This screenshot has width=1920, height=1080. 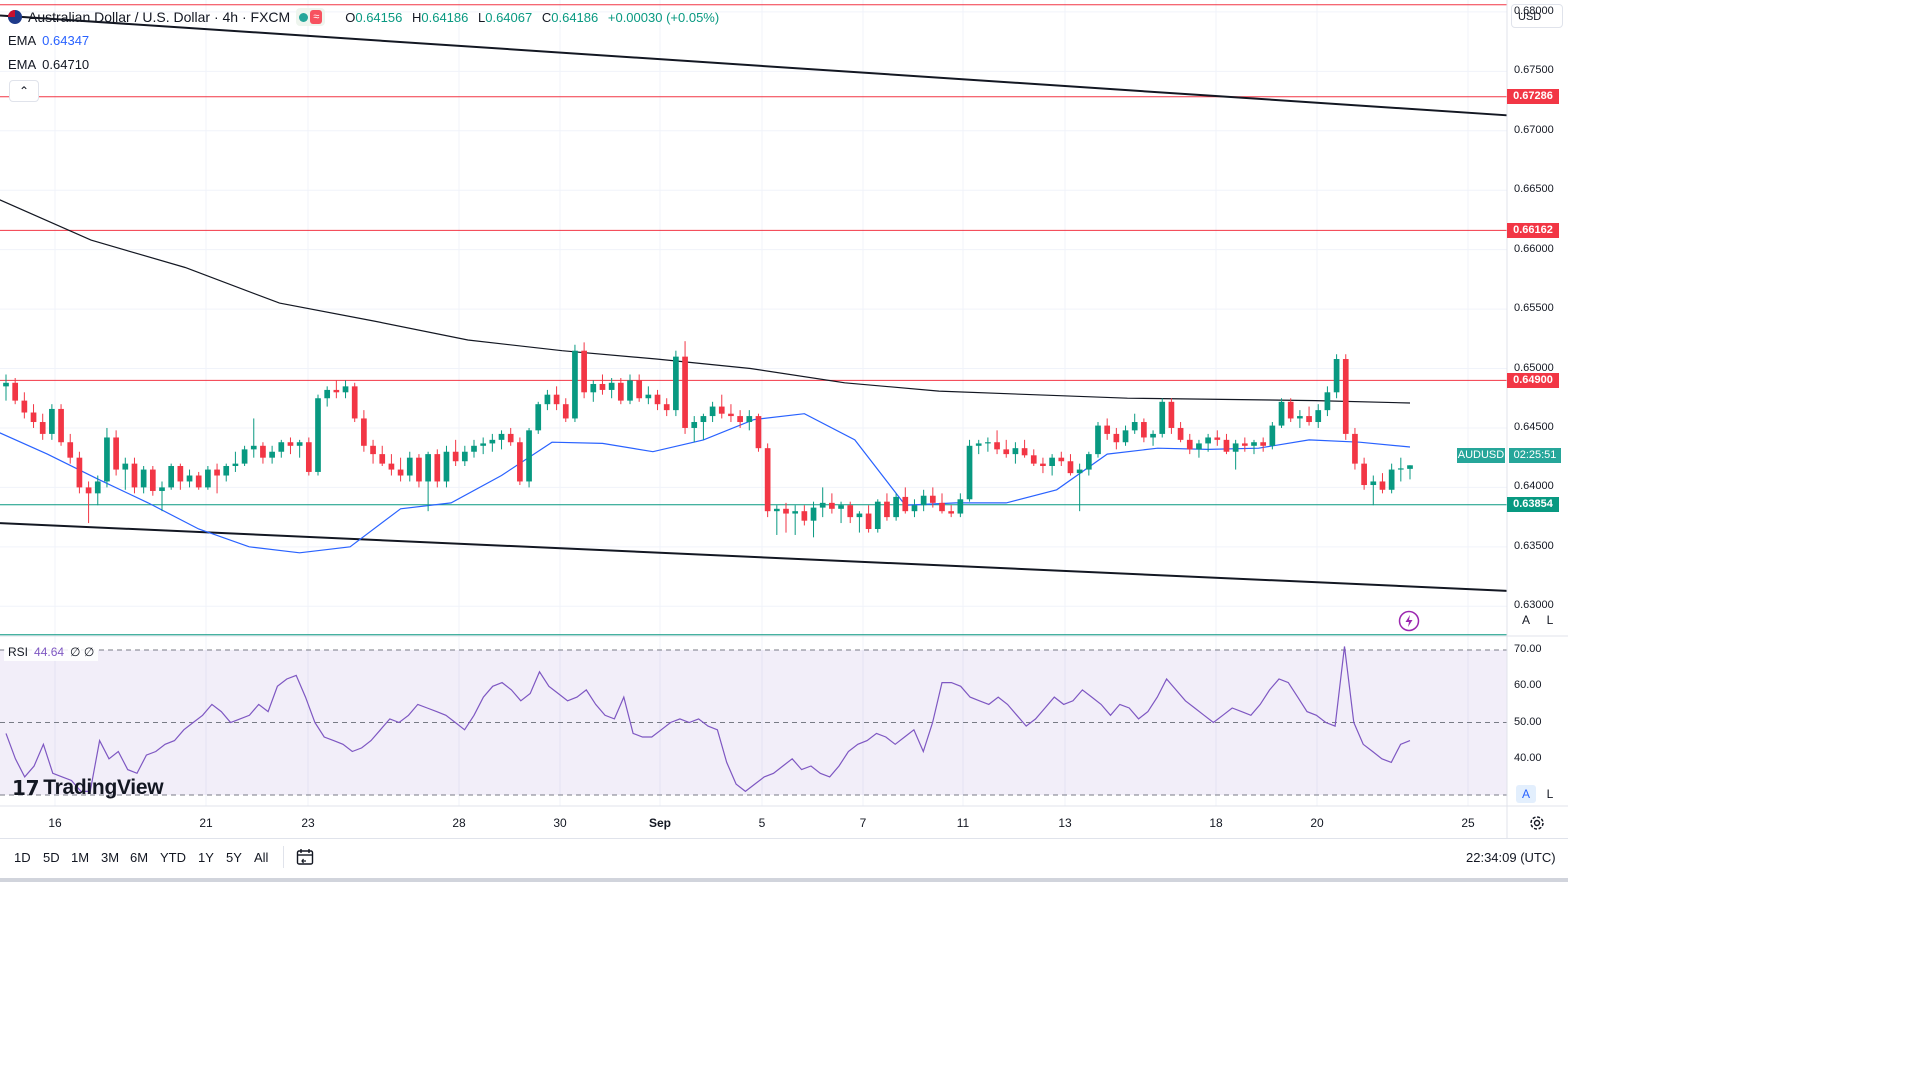 What do you see at coordinates (22, 857) in the screenshot?
I see `range-button-1d: 1D` at bounding box center [22, 857].